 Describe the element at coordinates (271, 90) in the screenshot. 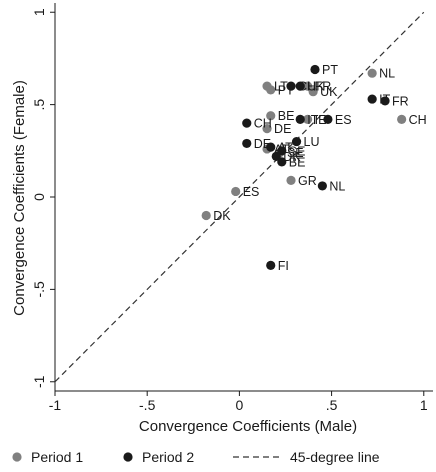

I see `point-period1-pt` at that location.